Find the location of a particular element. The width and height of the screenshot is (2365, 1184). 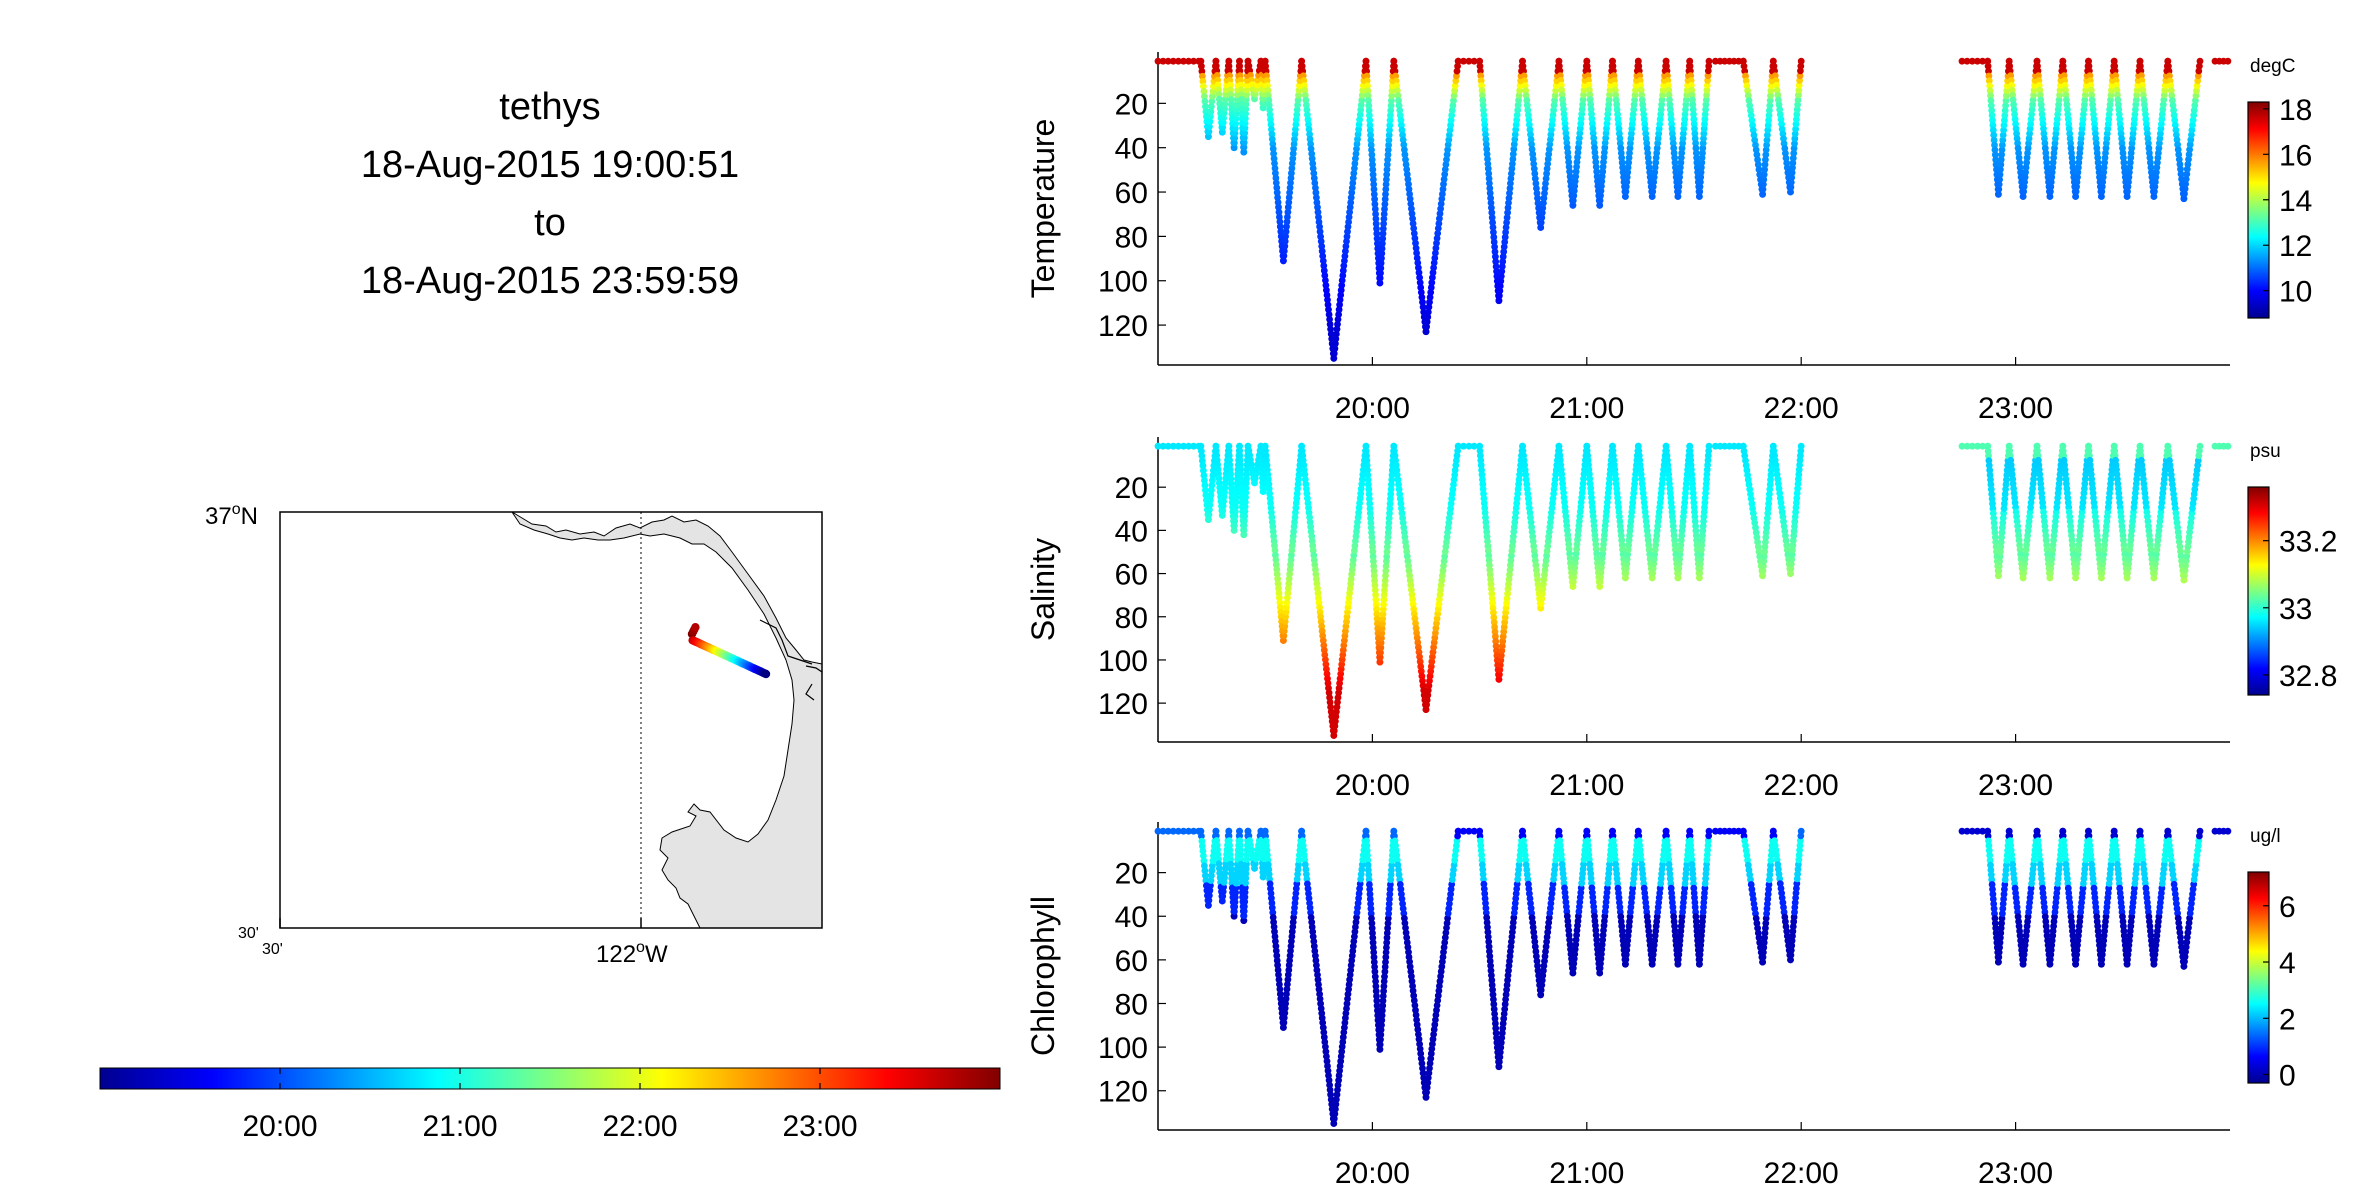

y-tick-label: 100 is located at coordinates (1123, 661).